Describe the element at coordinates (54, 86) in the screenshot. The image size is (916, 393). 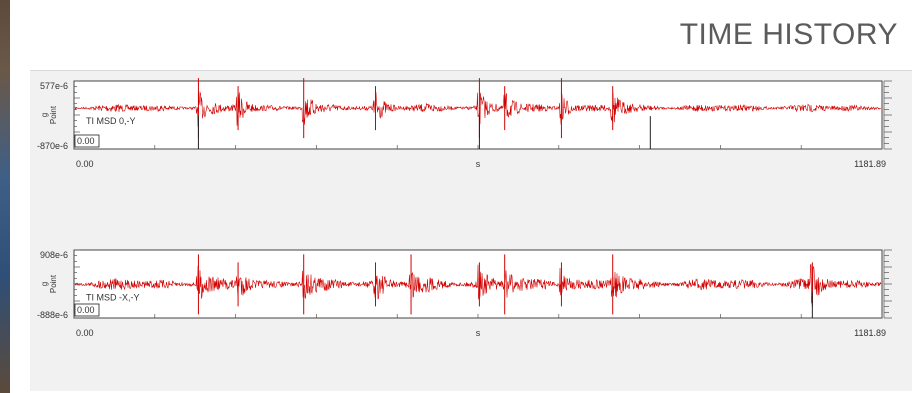
I see `chart-1-y-tick-label-top: 577e-6` at that location.